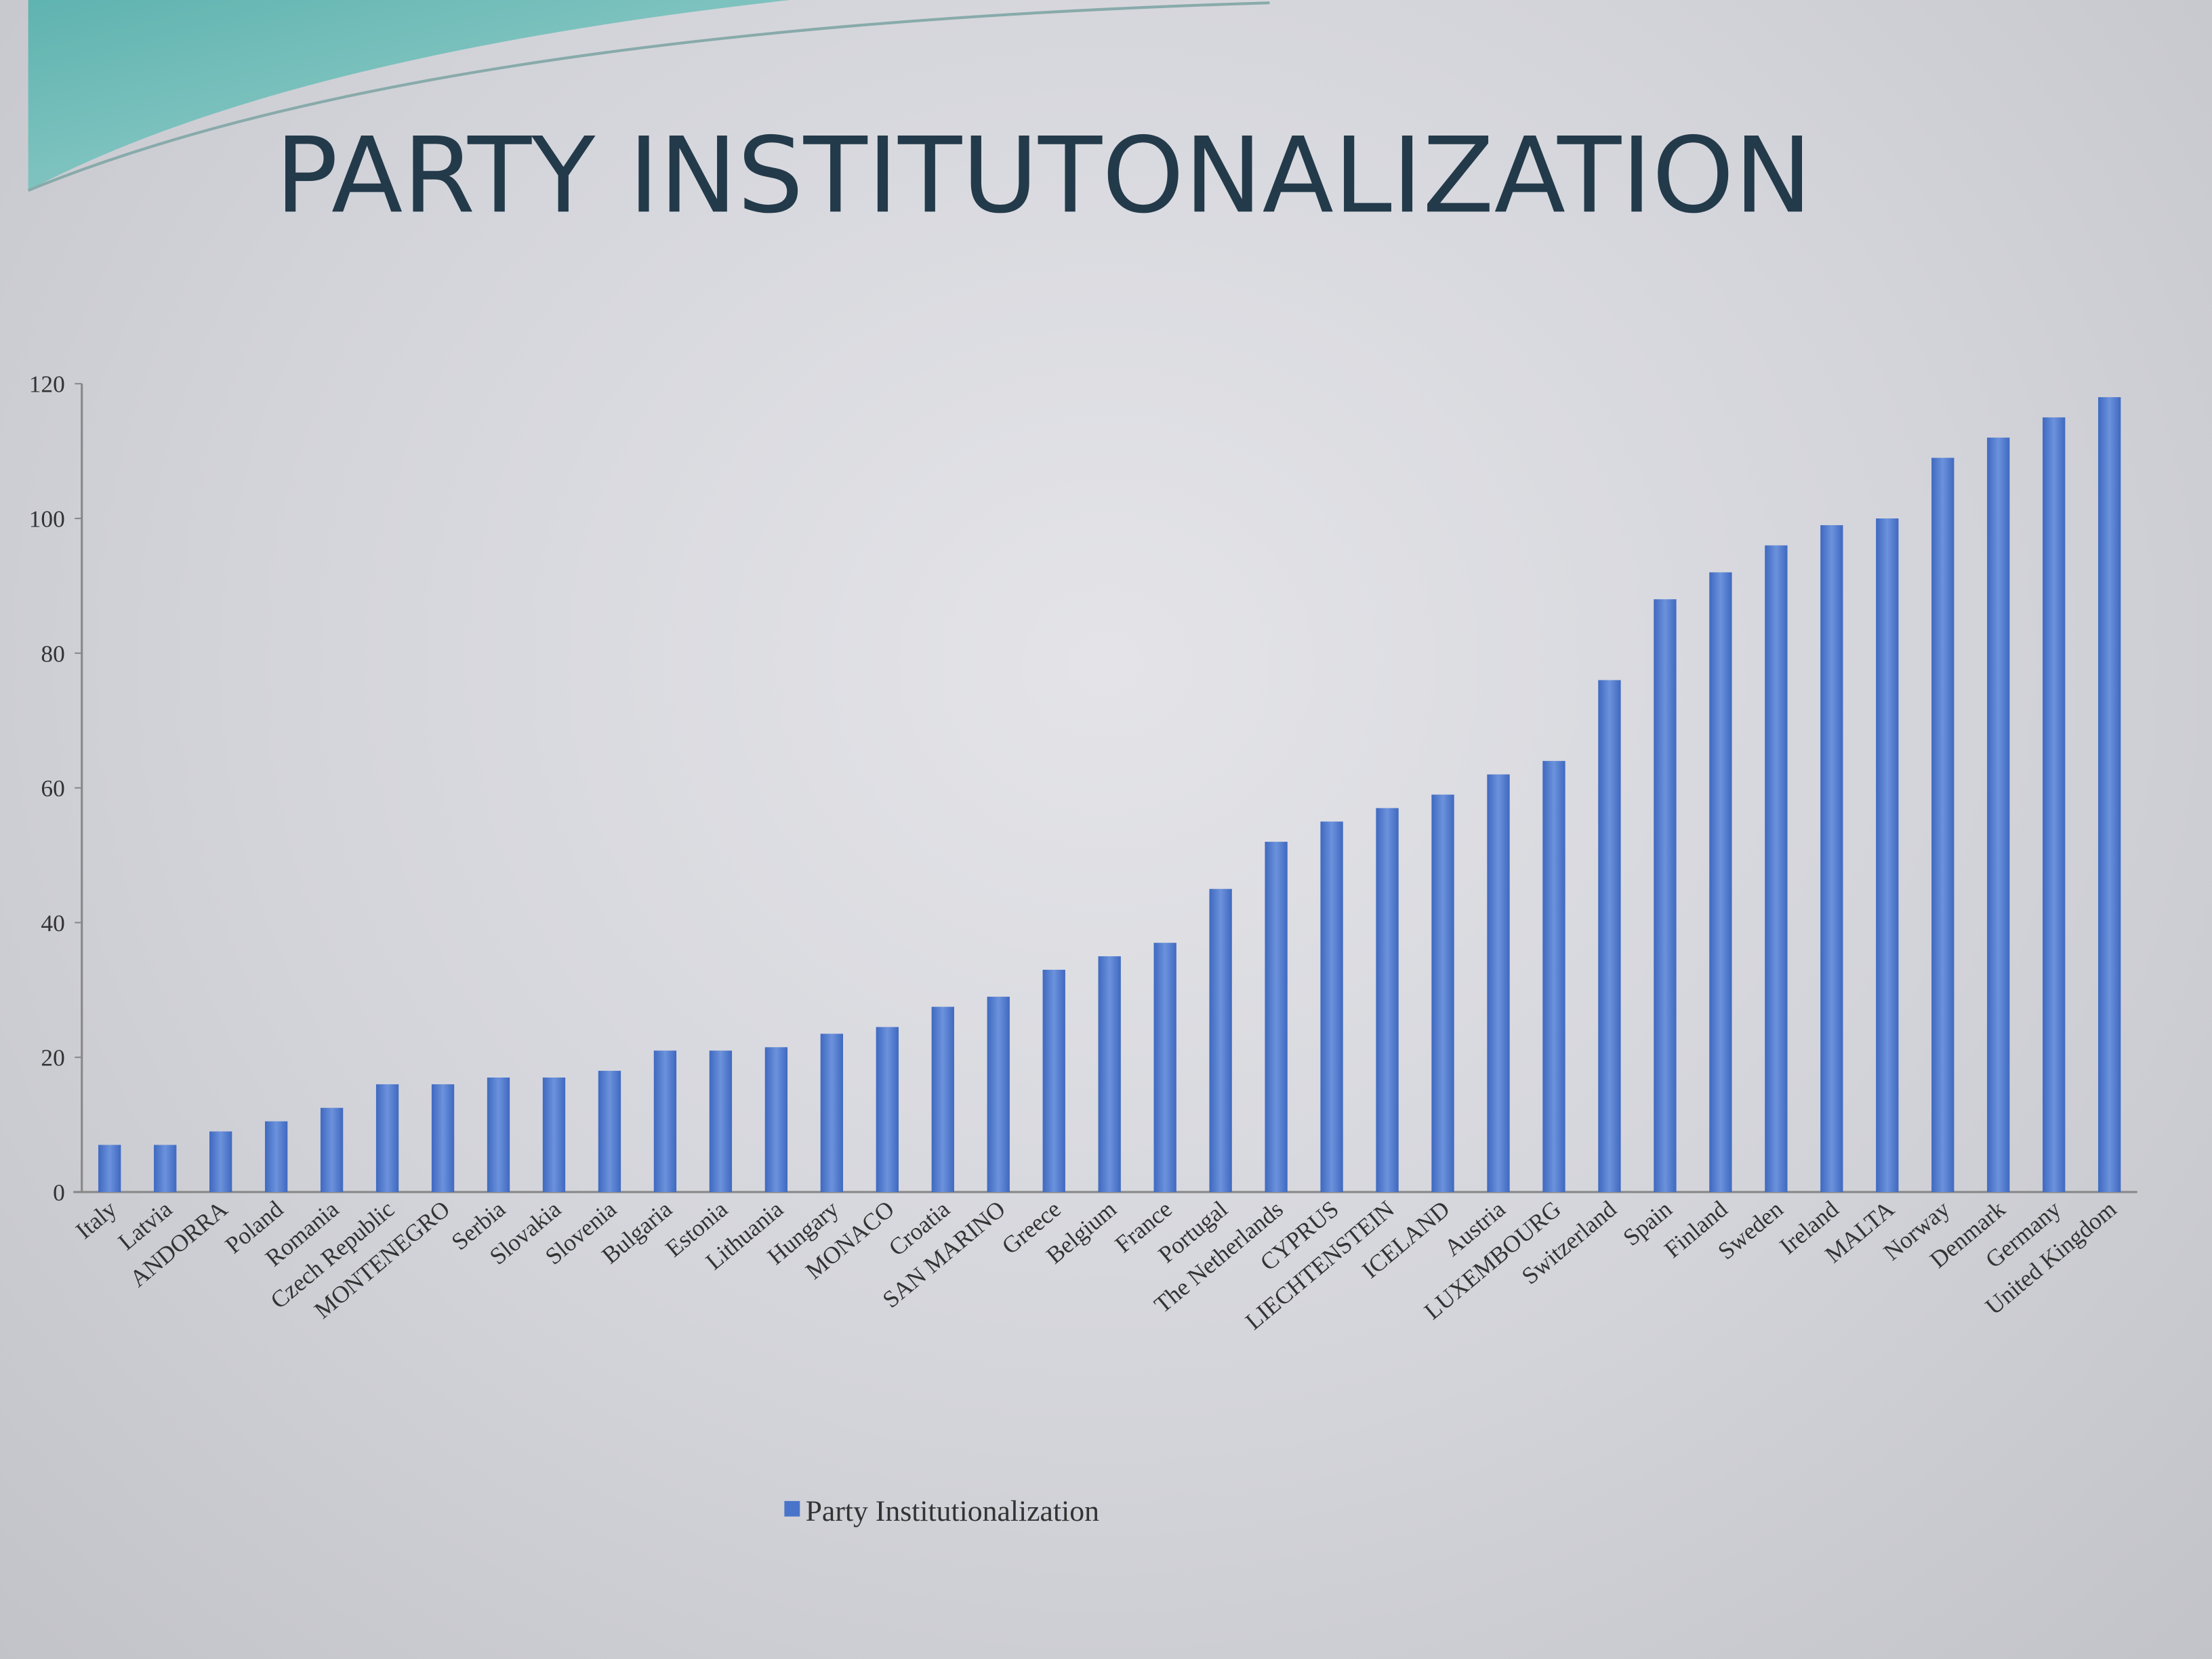  What do you see at coordinates (1165, 1068) in the screenshot?
I see `bar-france` at bounding box center [1165, 1068].